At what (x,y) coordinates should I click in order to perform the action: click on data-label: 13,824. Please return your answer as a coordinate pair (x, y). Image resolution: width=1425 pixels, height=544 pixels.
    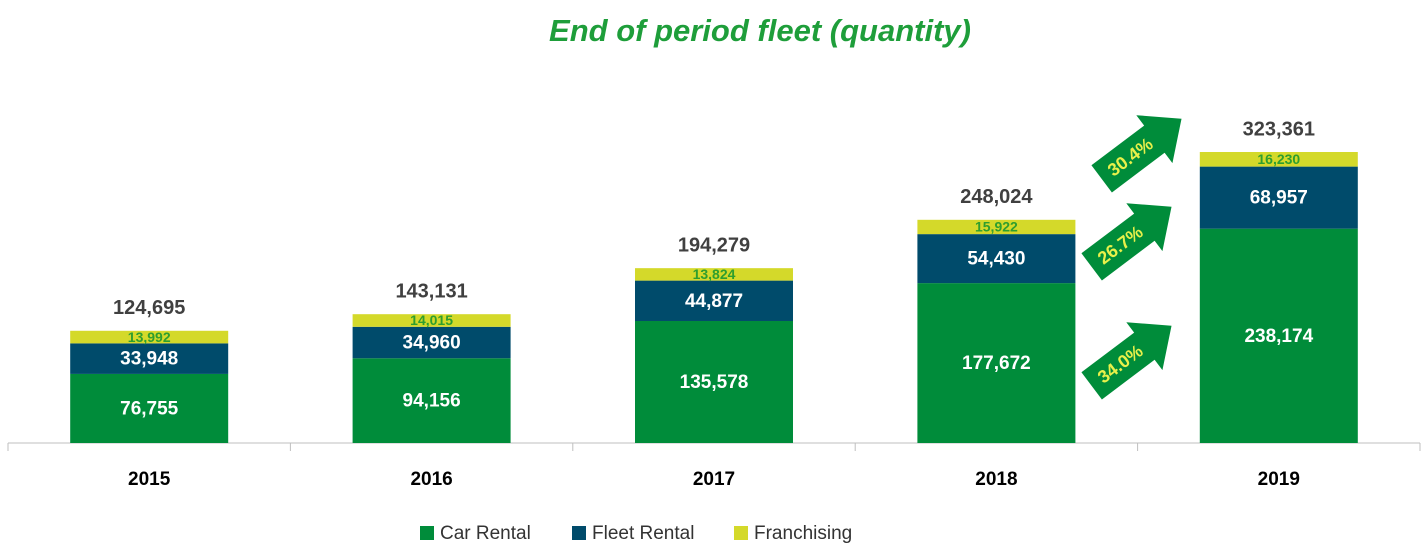
    Looking at the image, I should click on (714, 274).